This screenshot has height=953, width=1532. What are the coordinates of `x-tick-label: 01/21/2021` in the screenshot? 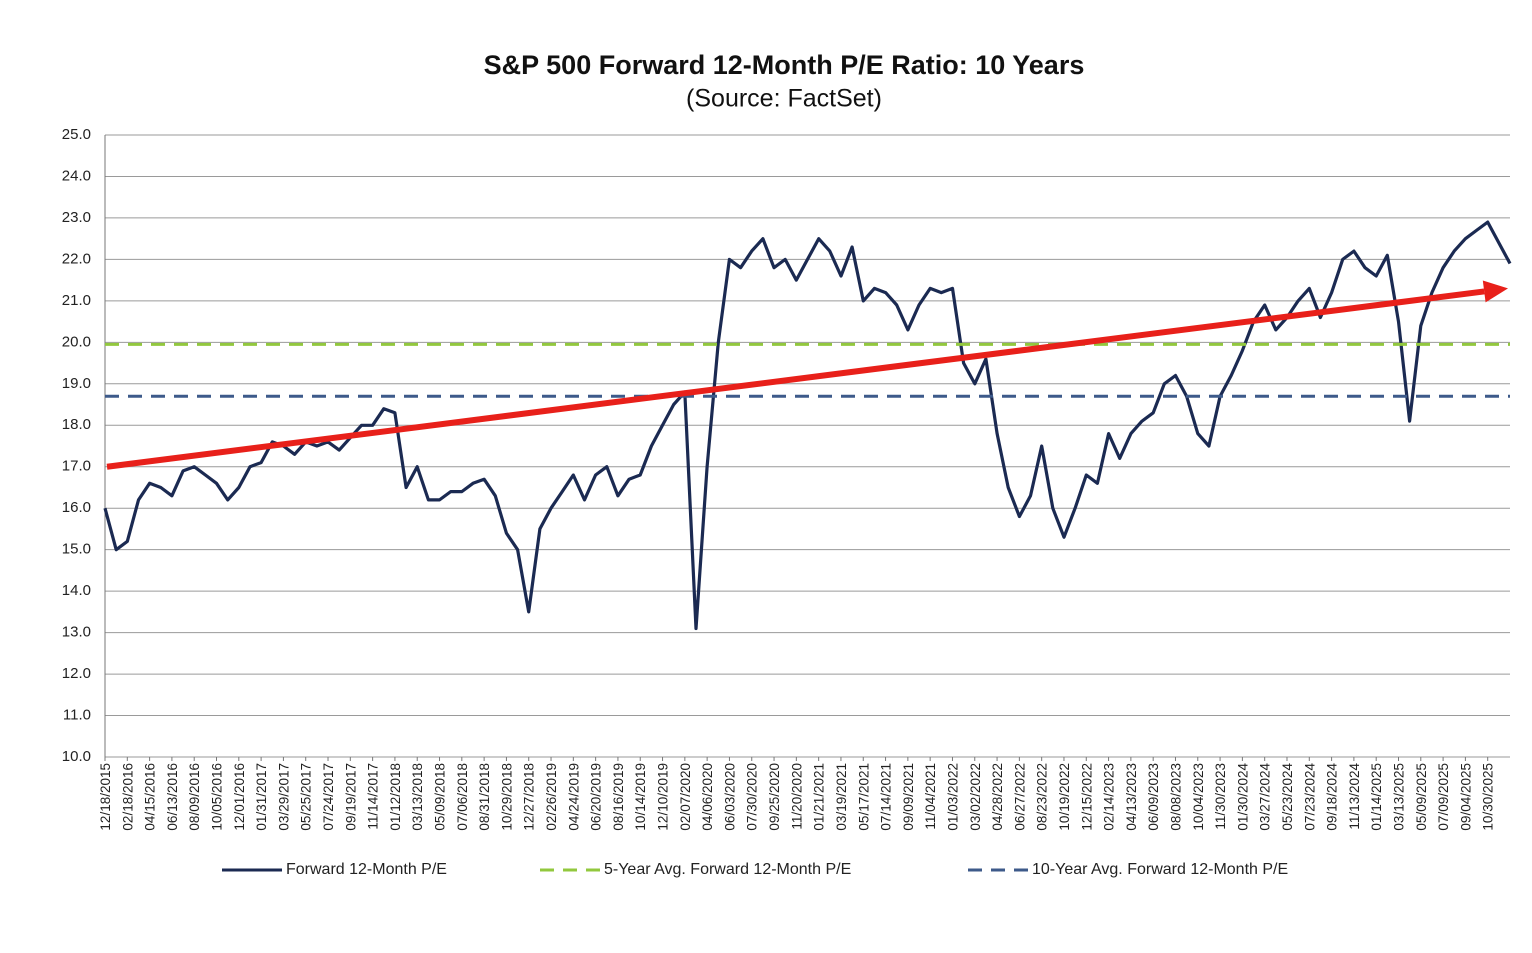 It's located at (819, 797).